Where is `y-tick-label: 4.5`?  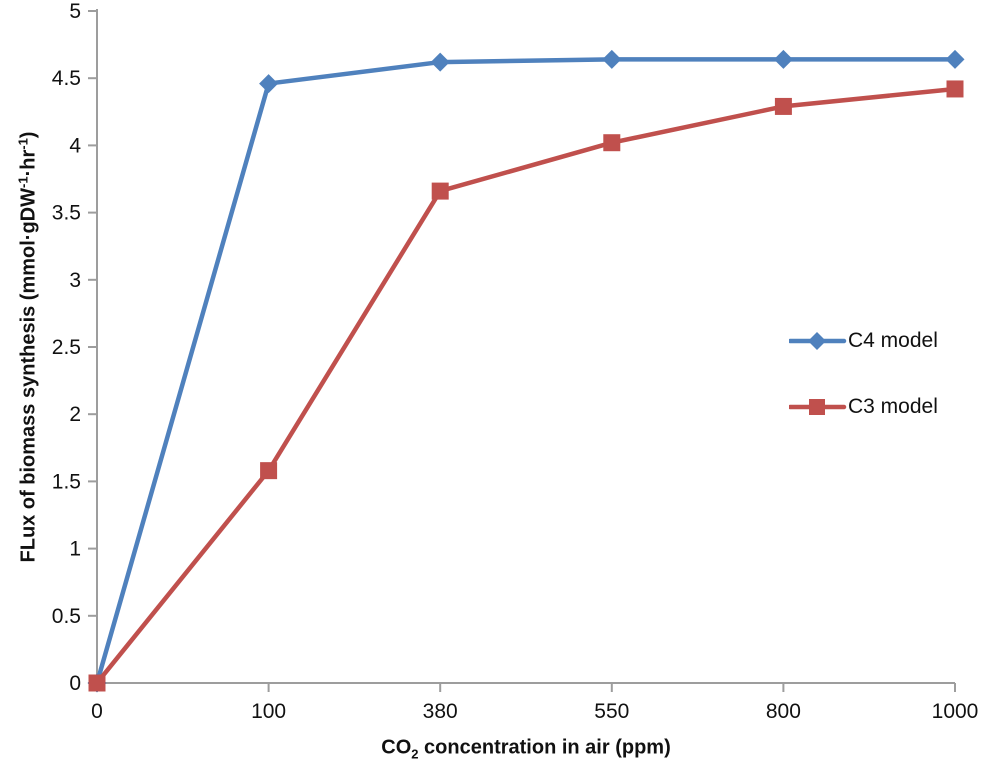
y-tick-label: 4.5 is located at coordinates (66, 78).